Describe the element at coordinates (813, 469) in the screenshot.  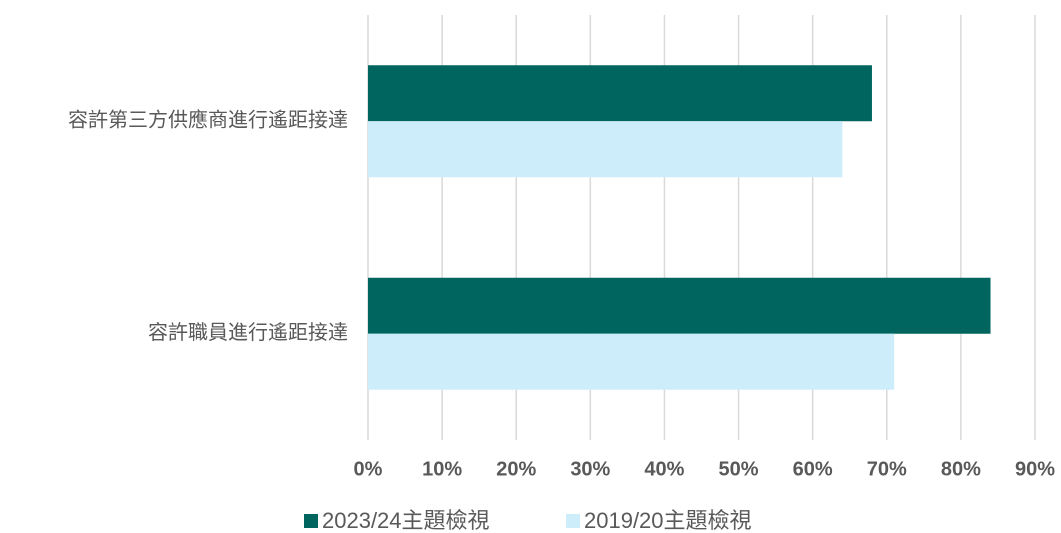
I see `x-tick-label: 60%` at that location.